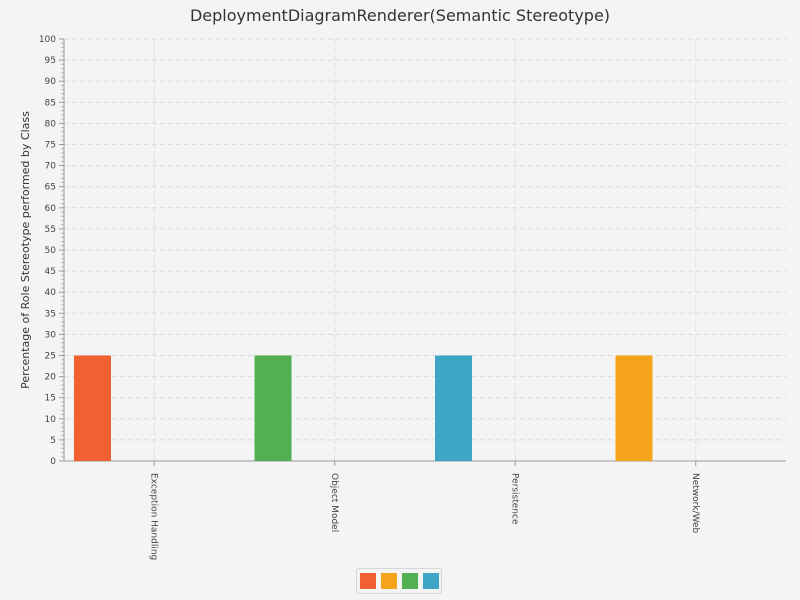 The image size is (800, 600). Describe the element at coordinates (695, 503) in the screenshot. I see `x-tick-label: Network/Web` at that location.